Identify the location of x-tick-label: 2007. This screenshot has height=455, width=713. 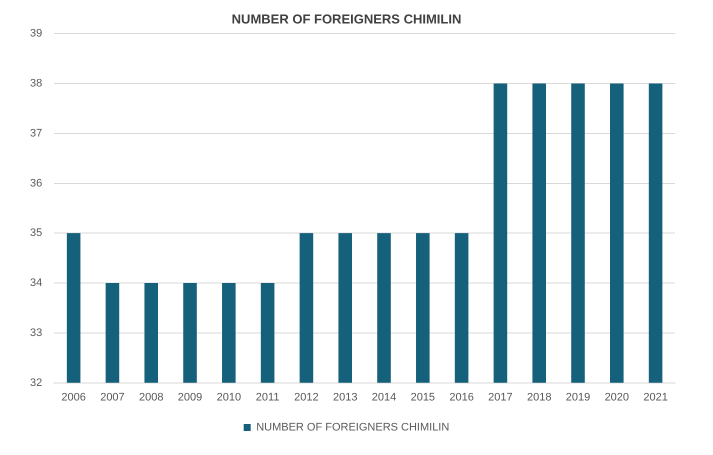
(112, 397).